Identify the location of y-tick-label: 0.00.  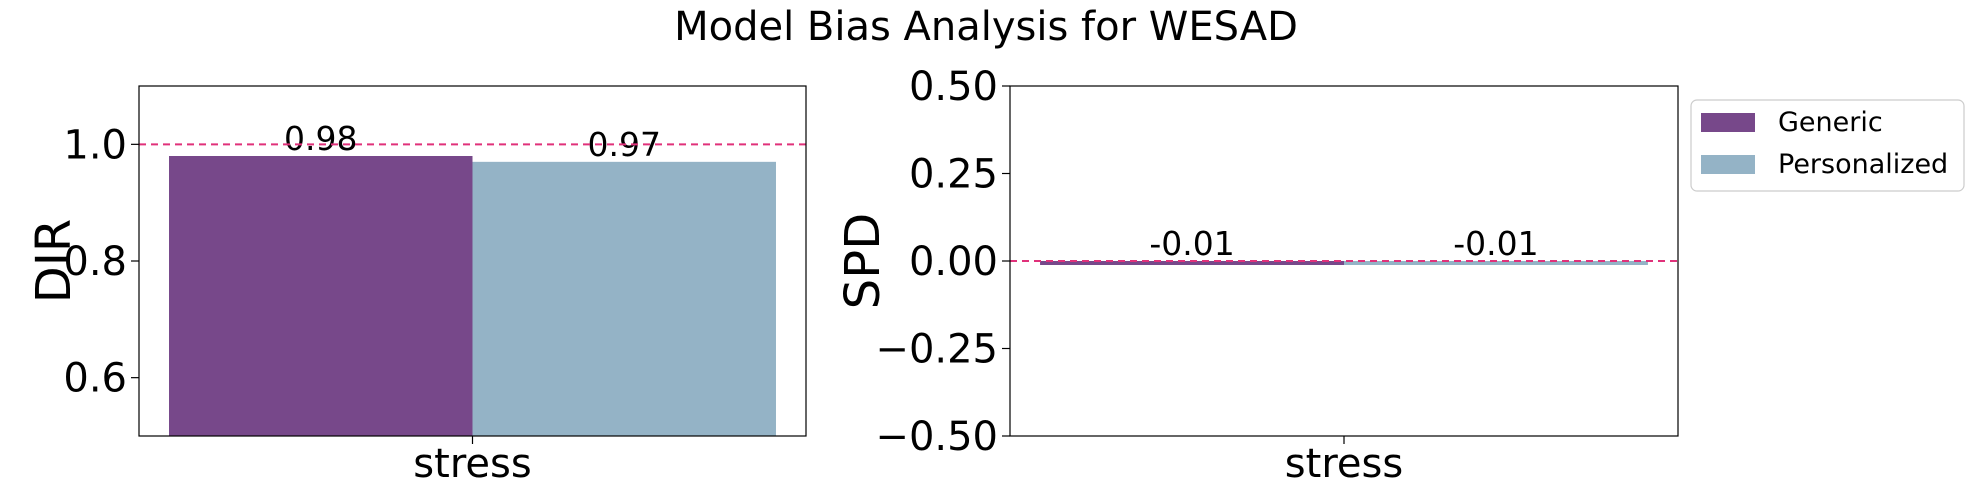
(953, 262).